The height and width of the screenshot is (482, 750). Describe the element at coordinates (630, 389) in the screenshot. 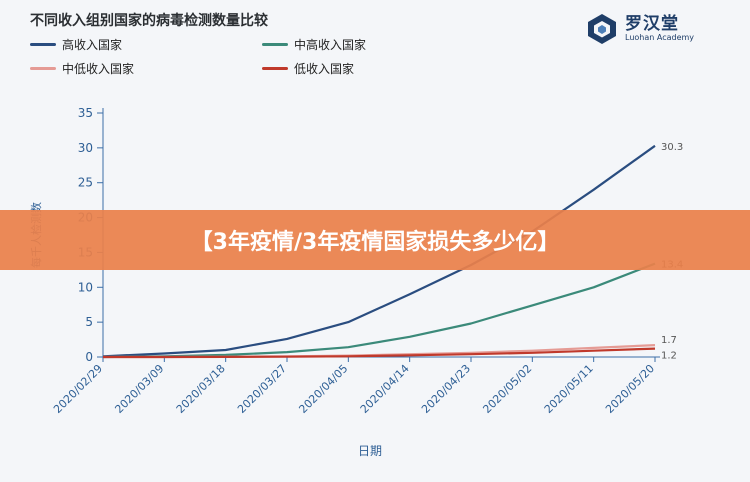

I see `x-tick-label: 2020/05/20` at that location.